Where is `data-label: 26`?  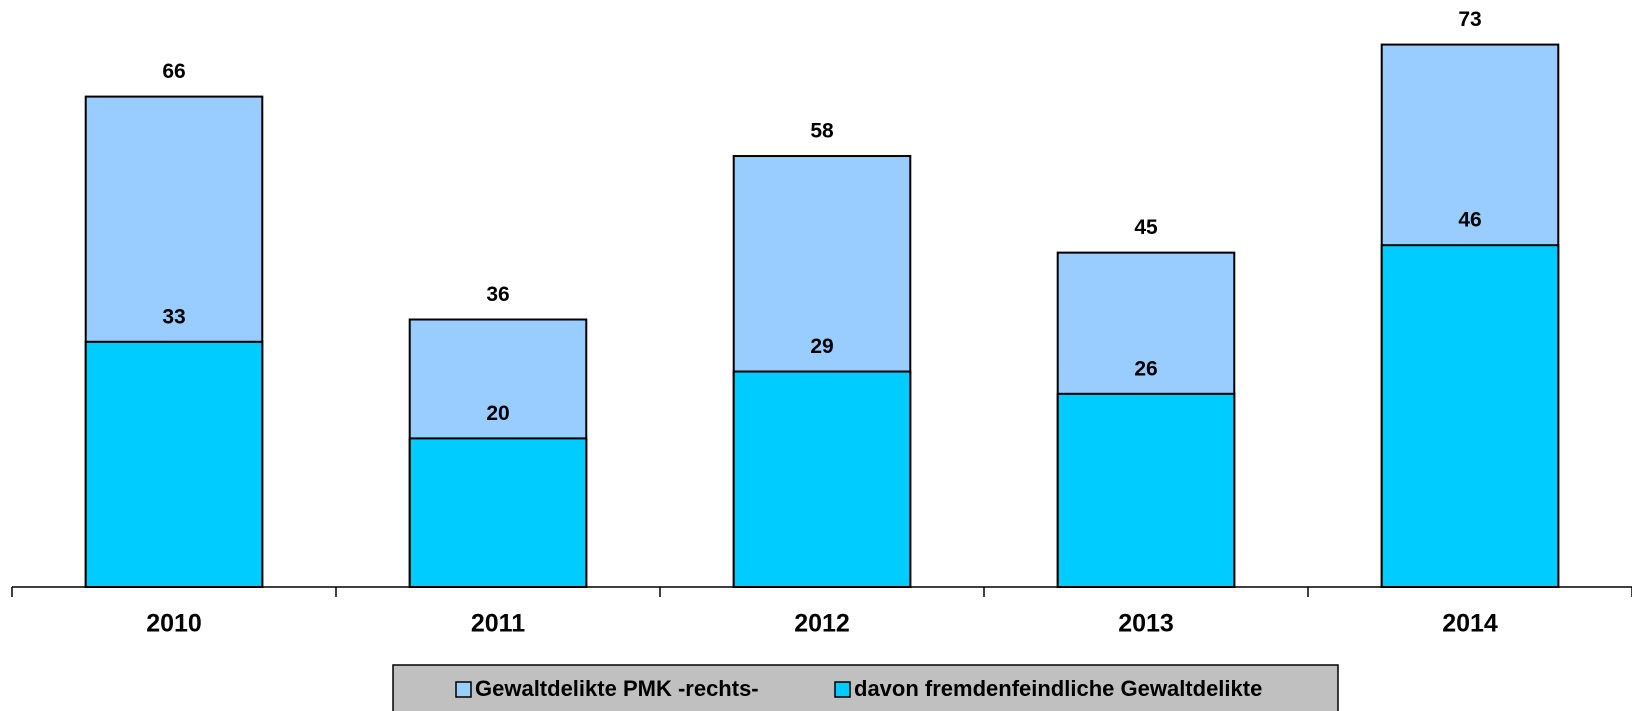 data-label: 26 is located at coordinates (1145, 368).